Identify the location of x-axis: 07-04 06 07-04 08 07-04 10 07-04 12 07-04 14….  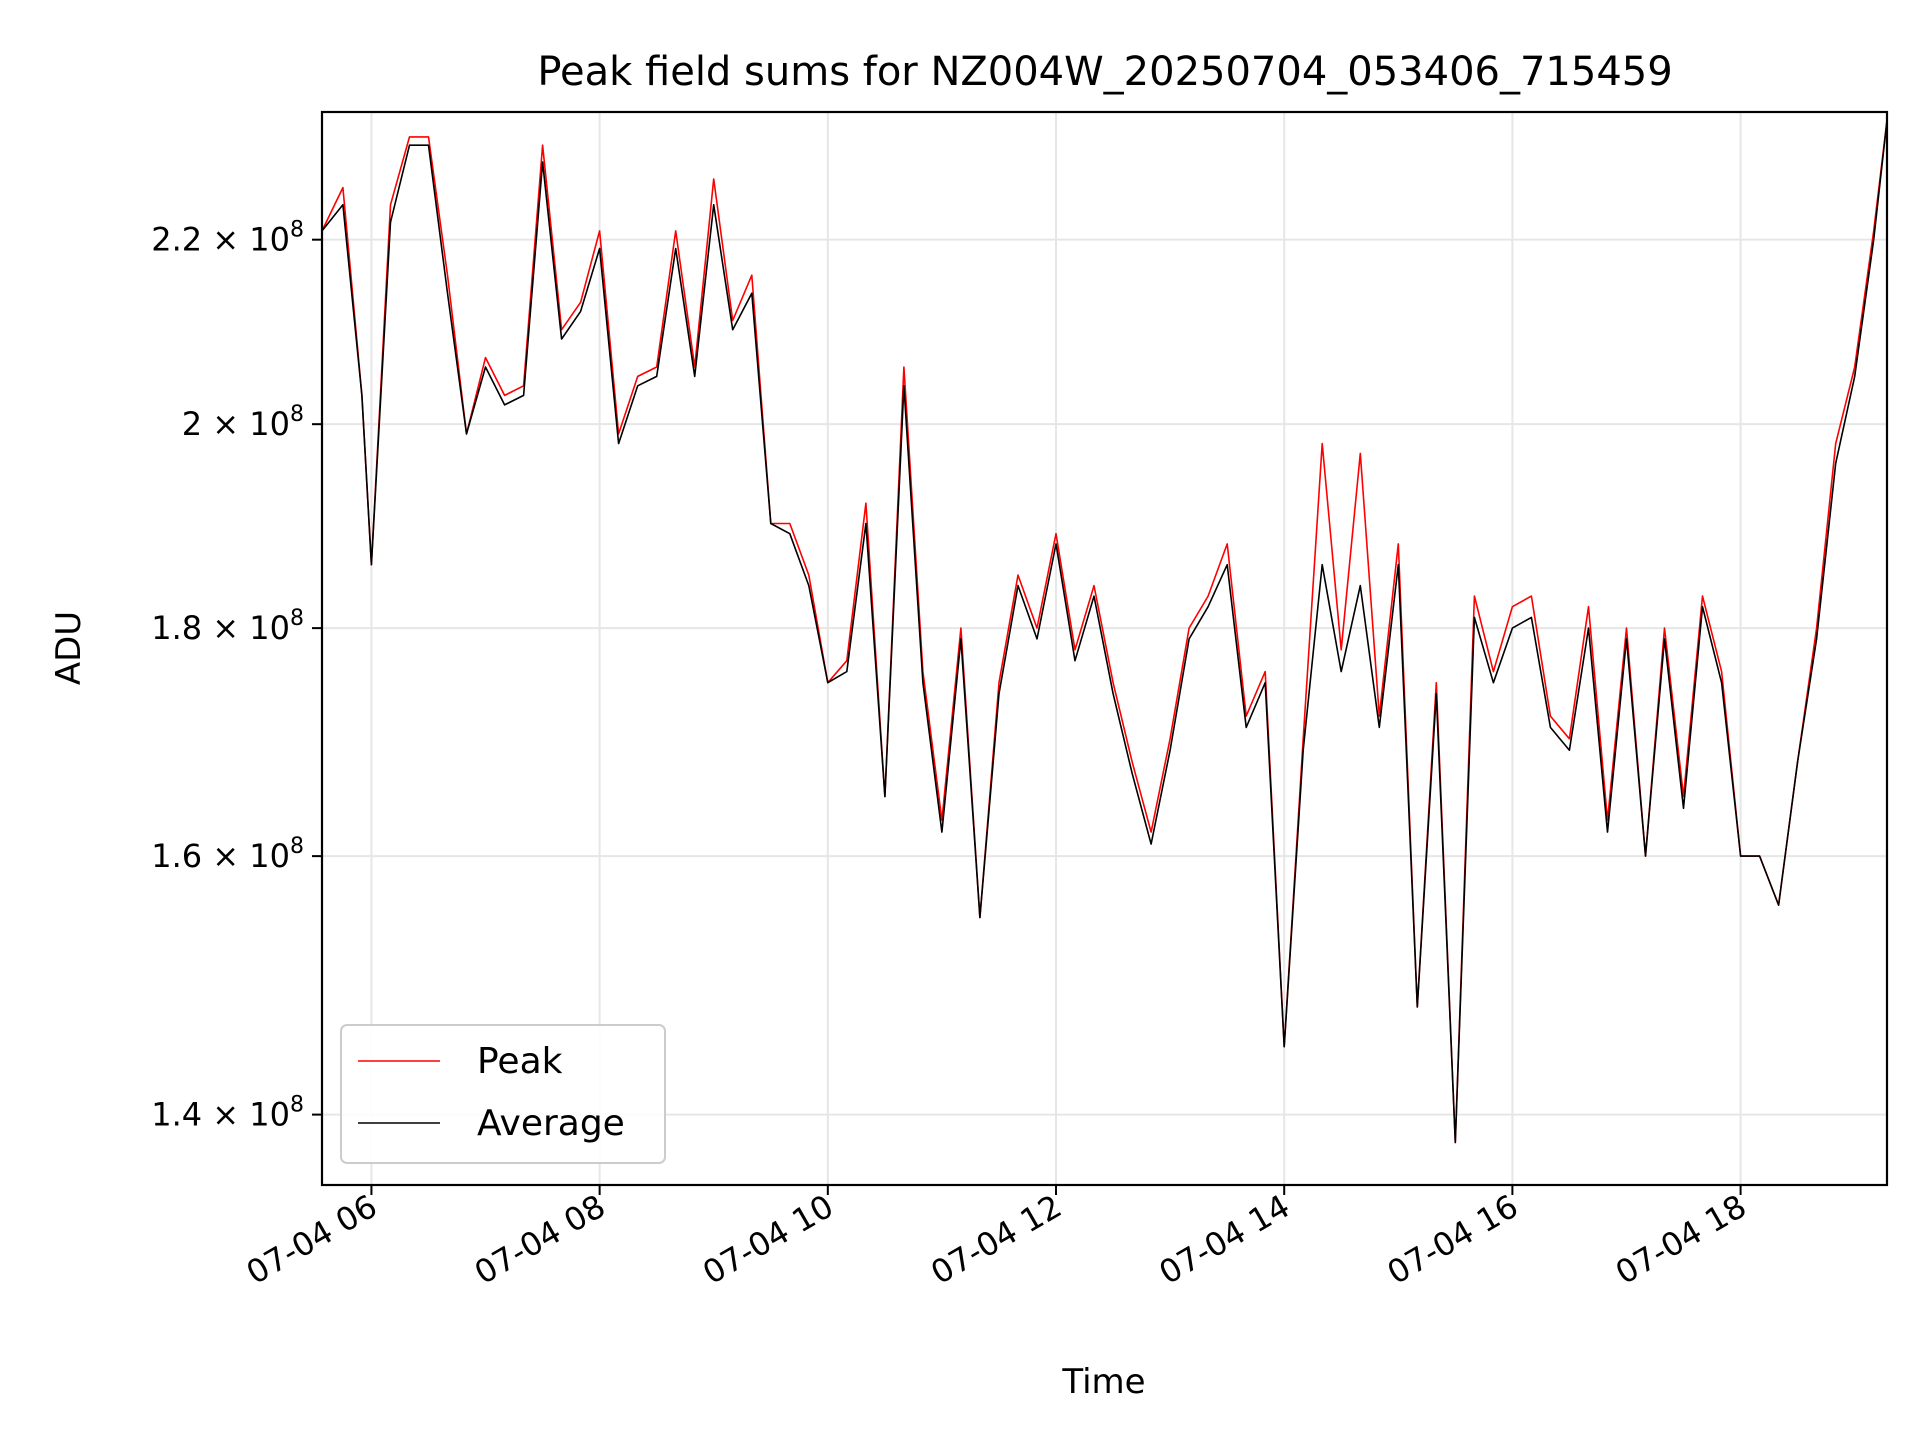
(996, 1238).